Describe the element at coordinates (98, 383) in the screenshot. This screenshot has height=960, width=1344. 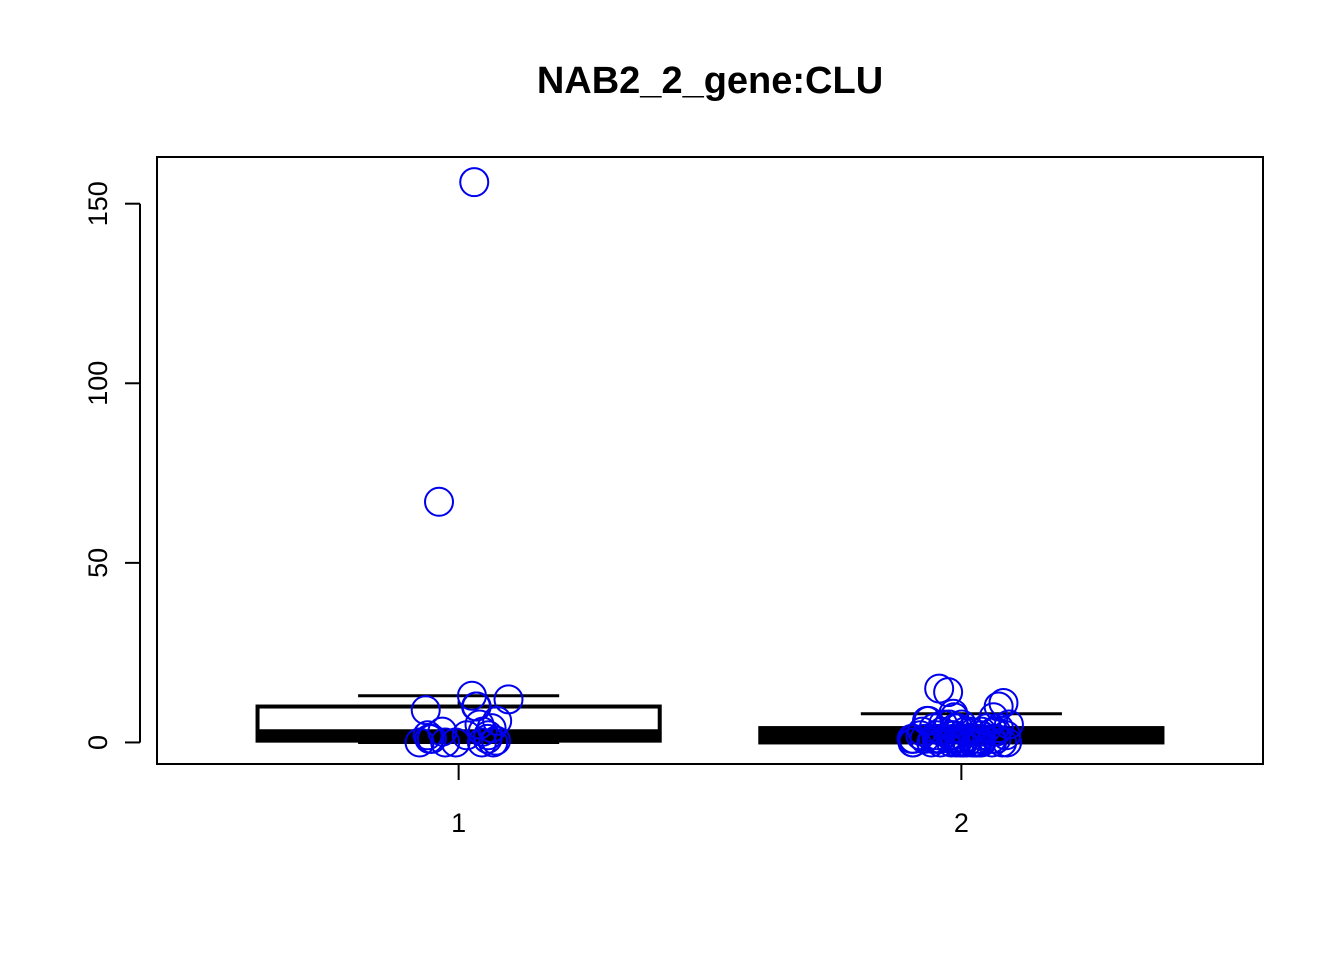
I see `y-tick-label: 100` at that location.